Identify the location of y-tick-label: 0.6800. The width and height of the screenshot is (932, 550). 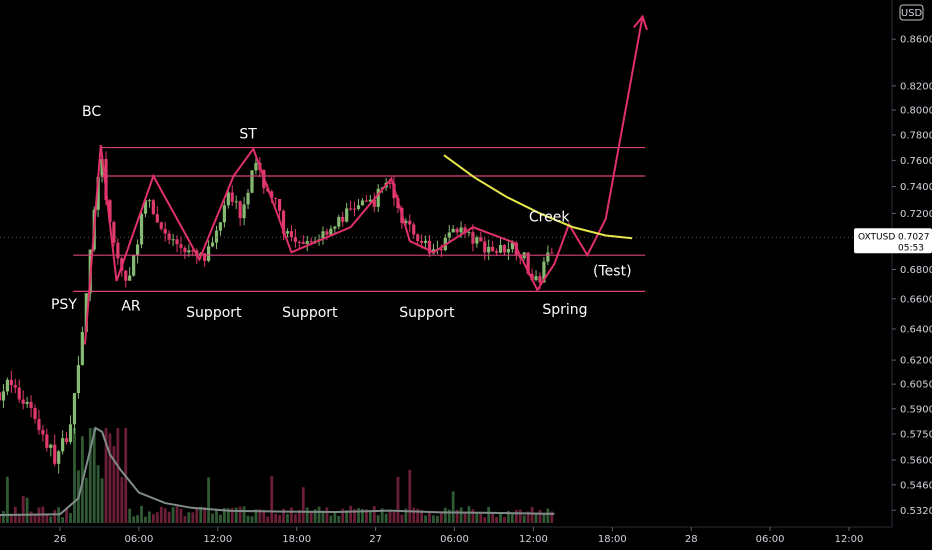
(916, 270).